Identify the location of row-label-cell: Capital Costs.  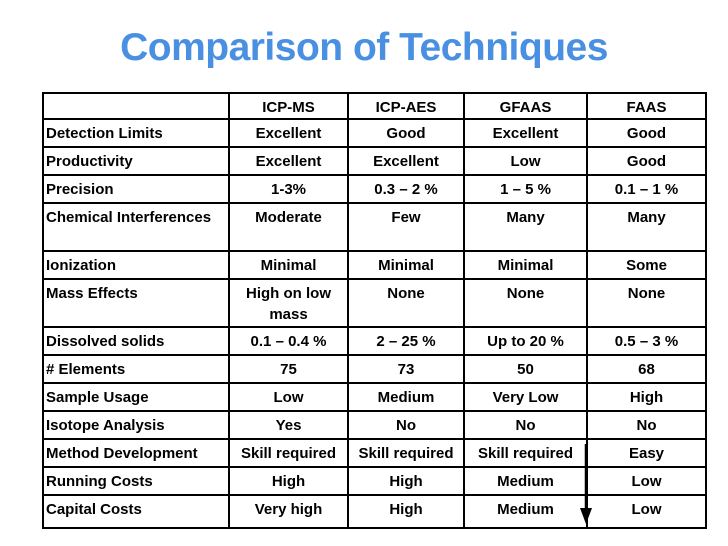
(136, 511).